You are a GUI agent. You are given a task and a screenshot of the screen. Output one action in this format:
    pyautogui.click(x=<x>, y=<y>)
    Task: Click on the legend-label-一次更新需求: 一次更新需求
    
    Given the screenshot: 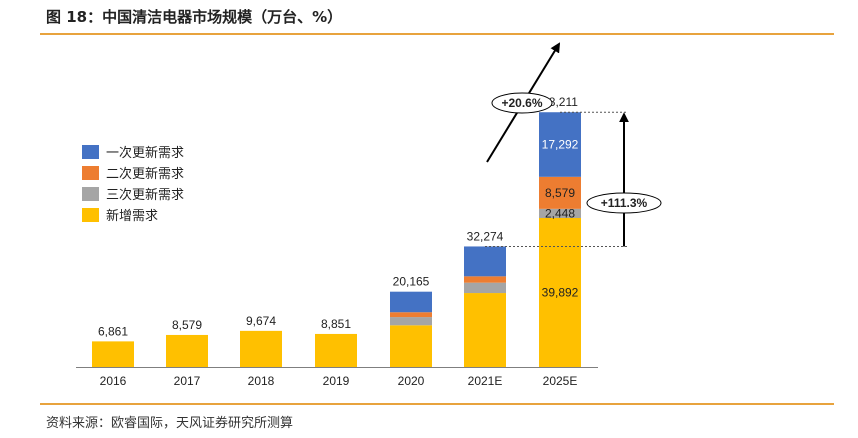 What is the action you would take?
    pyautogui.click(x=145, y=153)
    